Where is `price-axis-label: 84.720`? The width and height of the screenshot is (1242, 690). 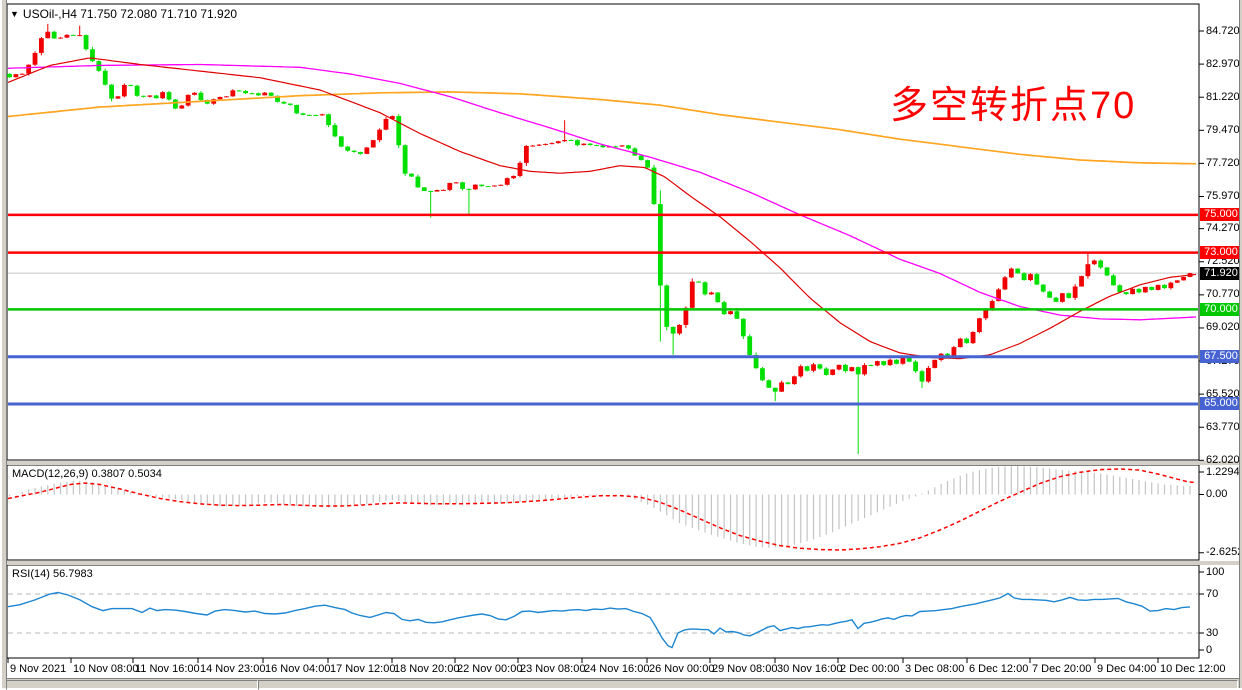
price-axis-label: 84.720 is located at coordinates (1223, 30).